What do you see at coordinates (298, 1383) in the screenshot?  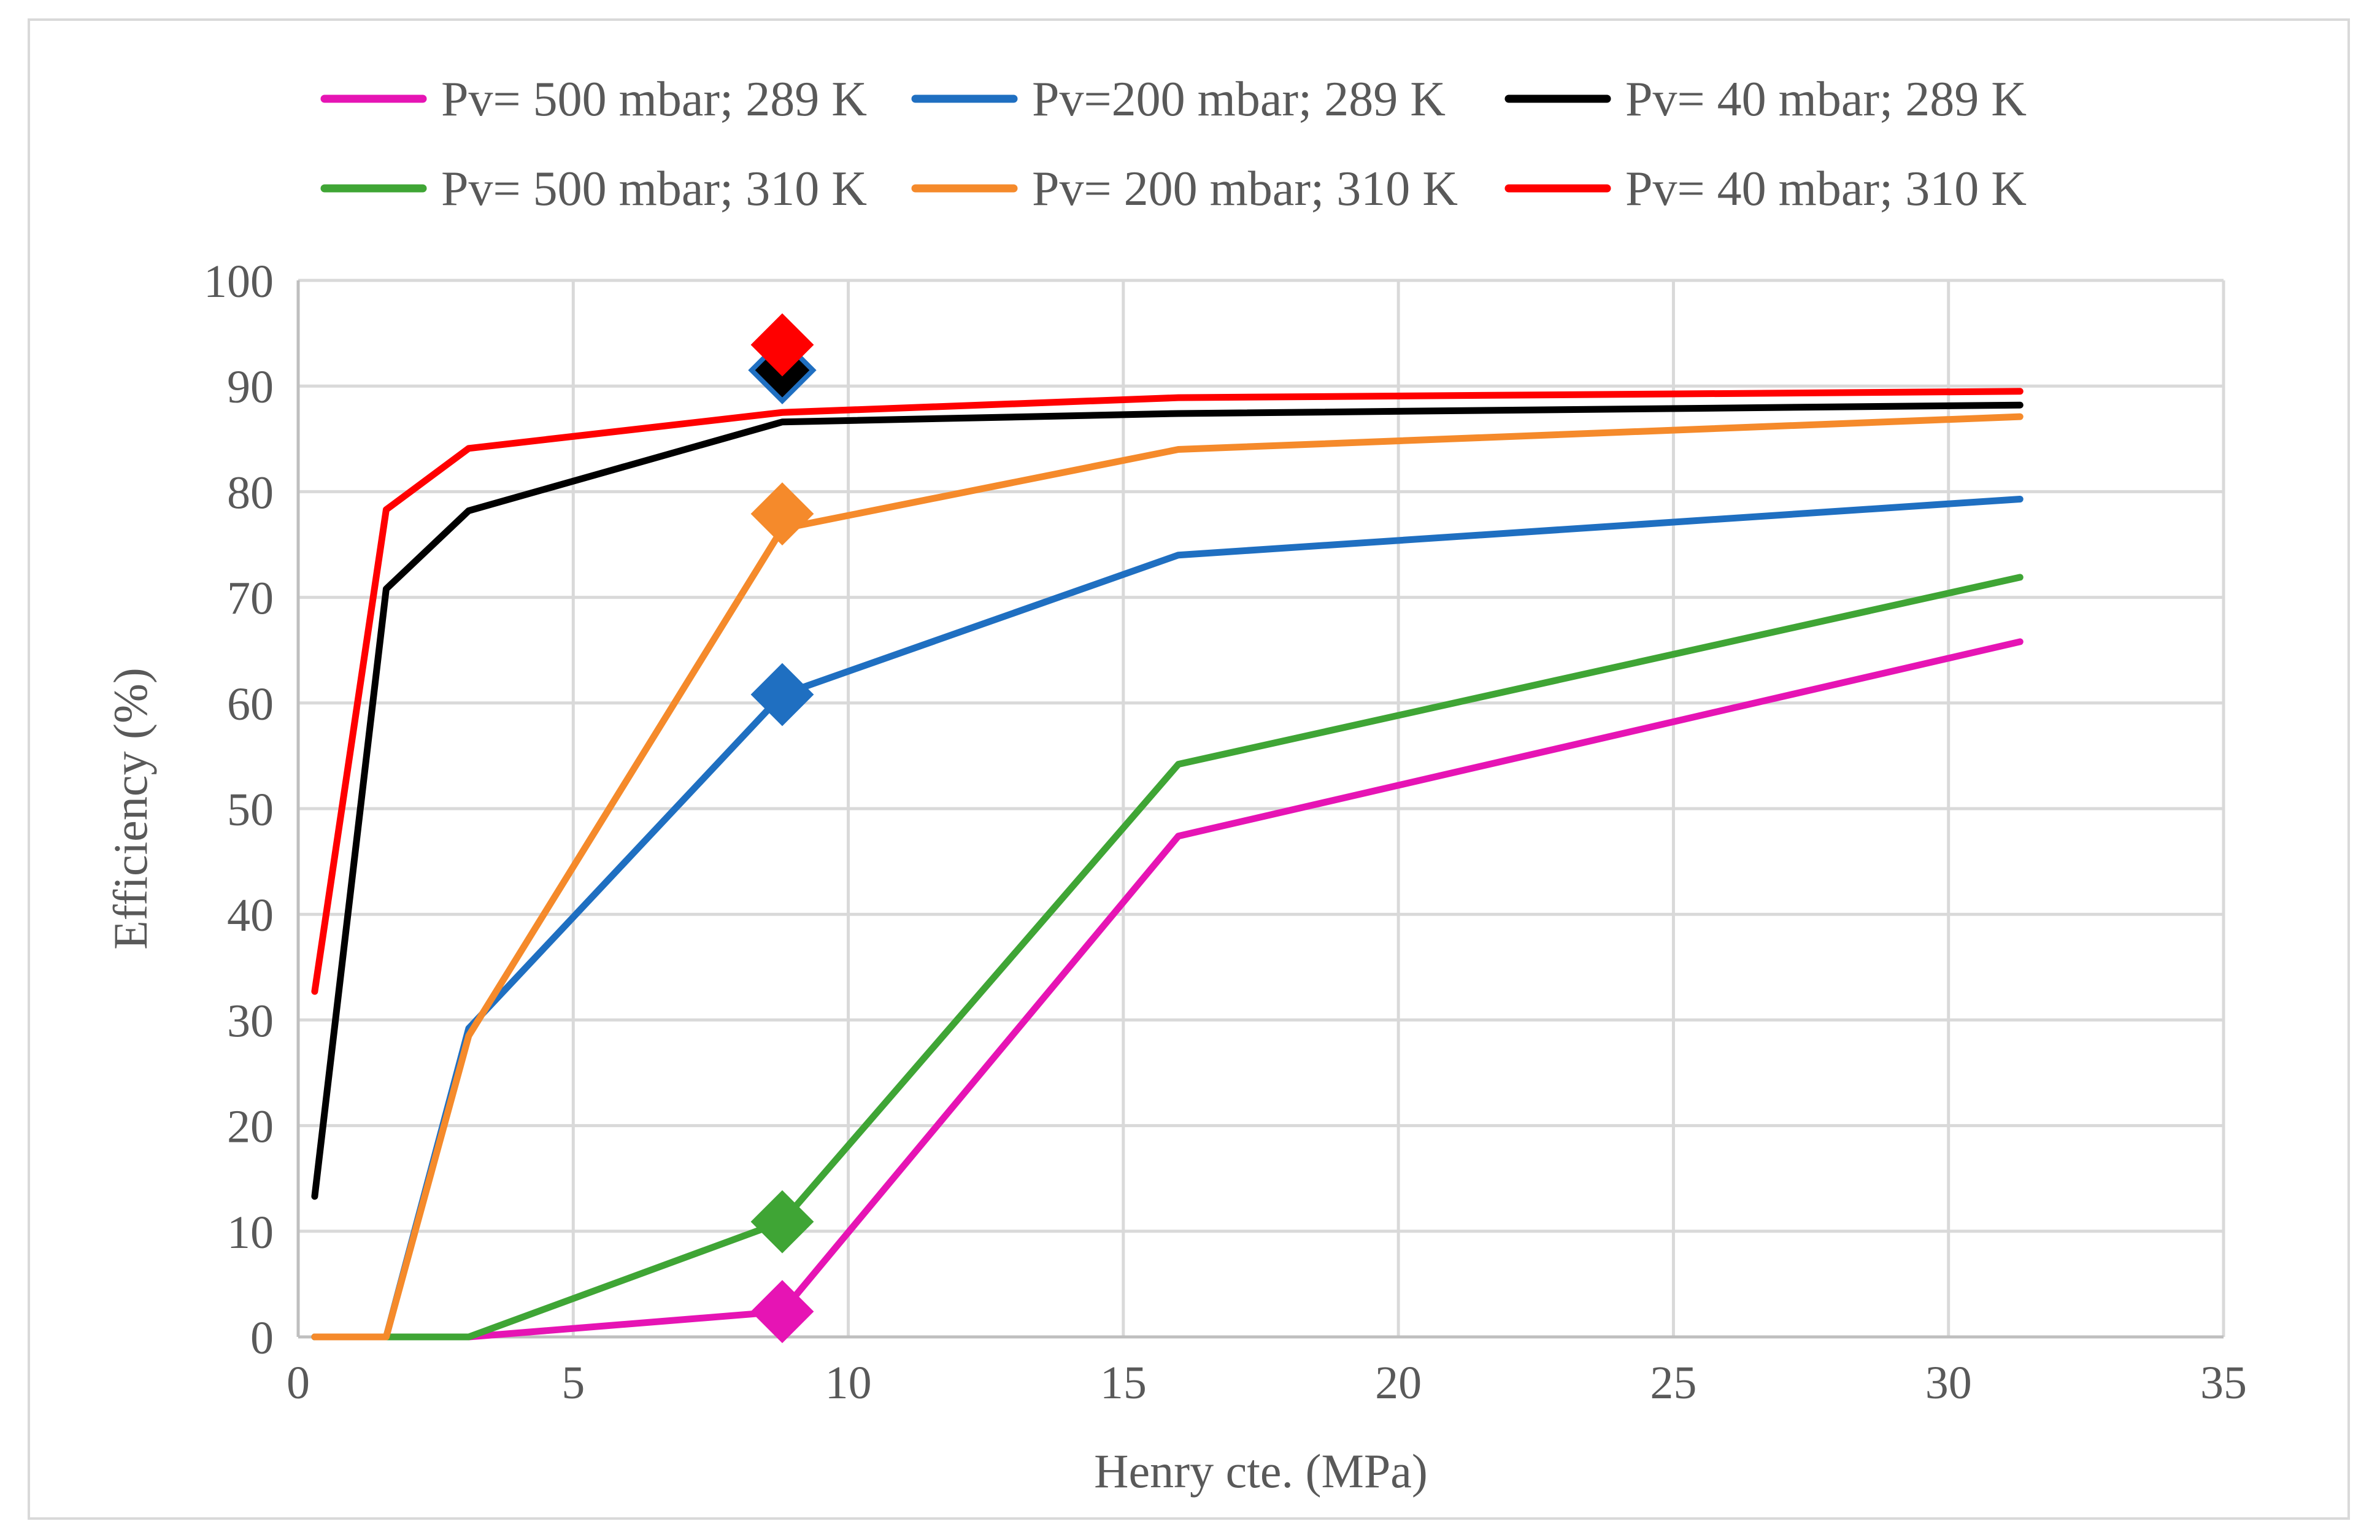 I see `x-tick-label: 0` at bounding box center [298, 1383].